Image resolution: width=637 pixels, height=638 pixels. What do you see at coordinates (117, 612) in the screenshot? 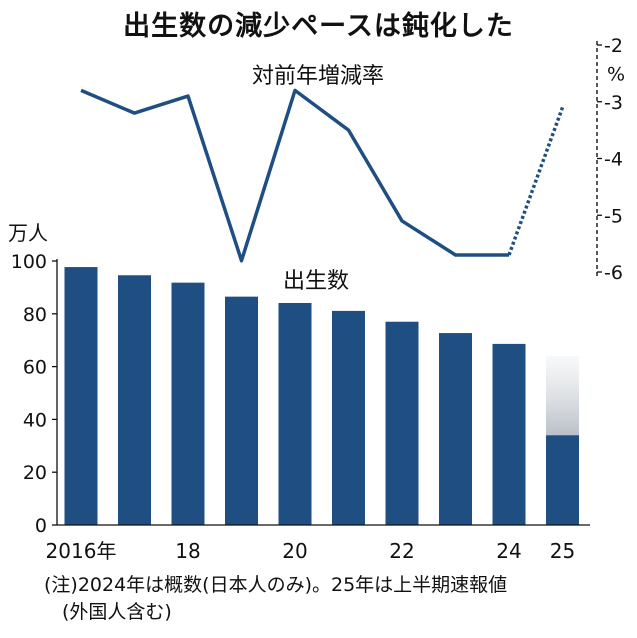
I see `footnote-2: (外国人含む)` at bounding box center [117, 612].